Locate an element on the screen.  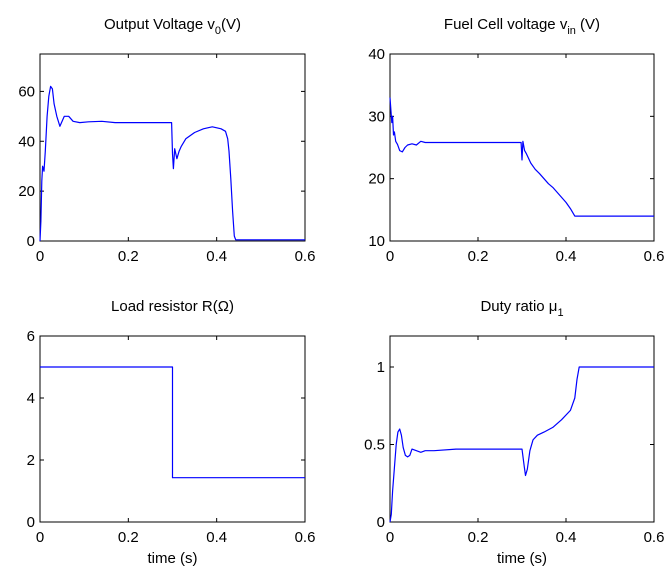
fuel-cell-voltage-plot-area is located at coordinates (522, 147).